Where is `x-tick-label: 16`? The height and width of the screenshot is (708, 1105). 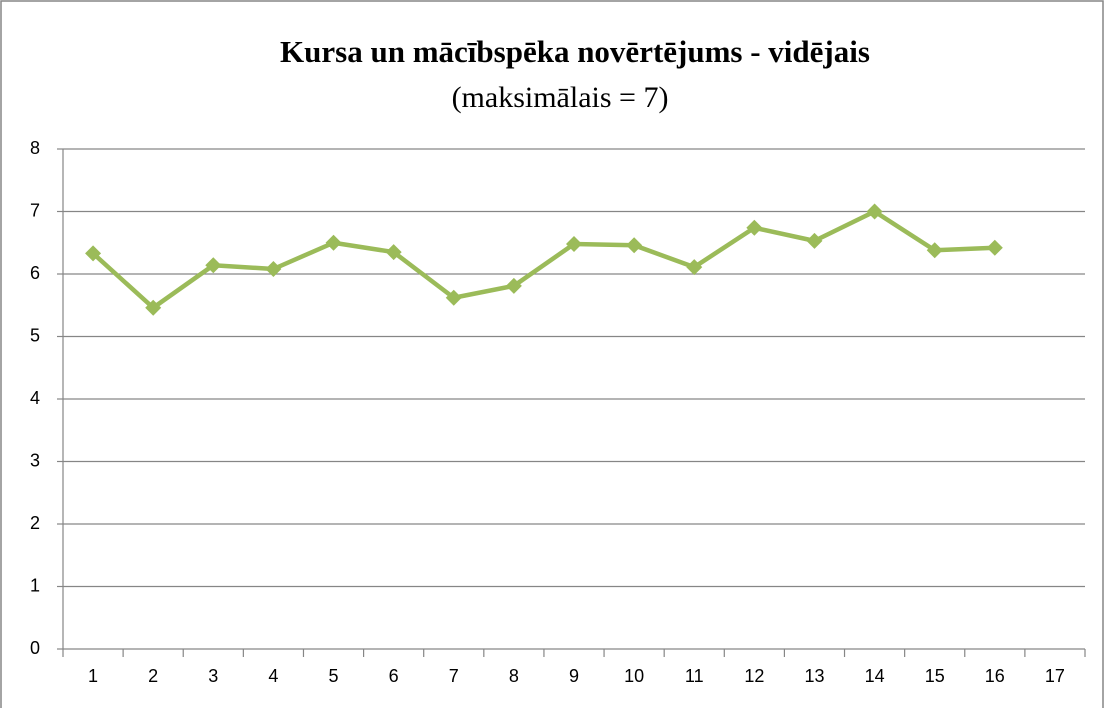
x-tick-label: 16 is located at coordinates (995, 676).